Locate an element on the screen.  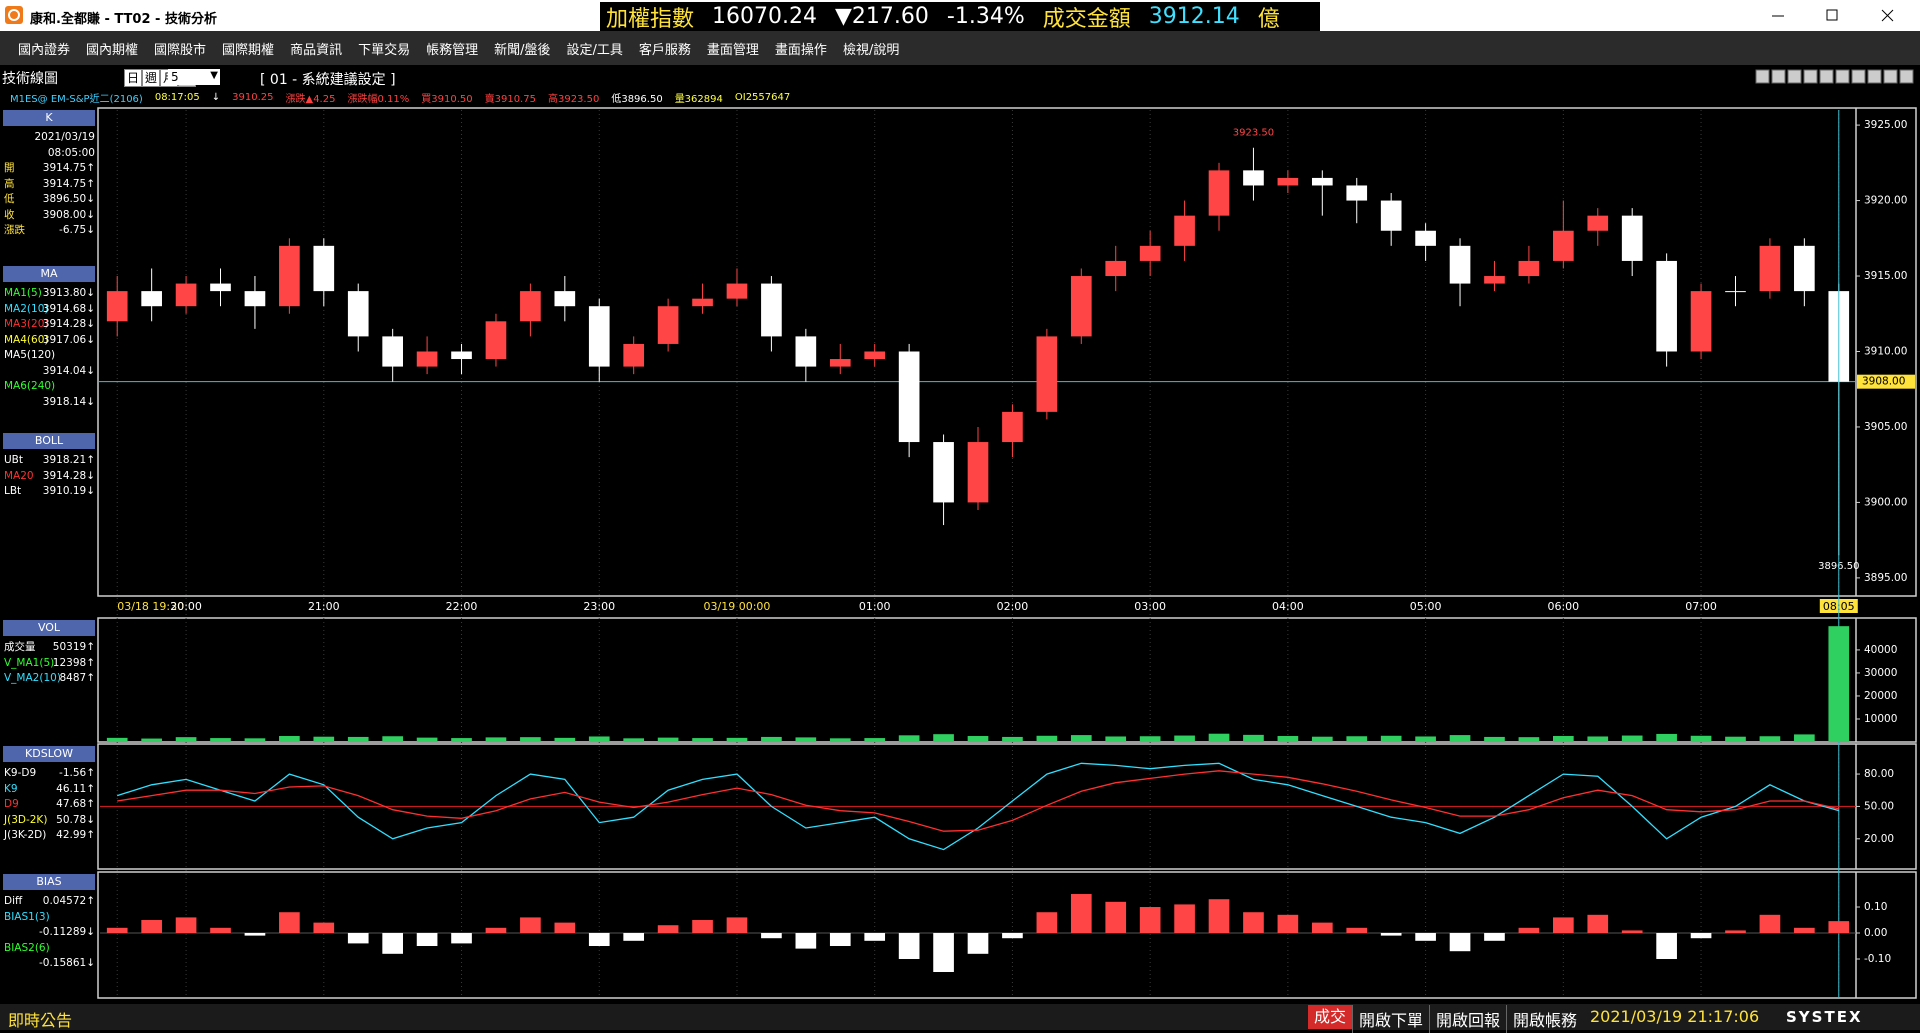
menu-item: 國際股市 is located at coordinates (180, 50).